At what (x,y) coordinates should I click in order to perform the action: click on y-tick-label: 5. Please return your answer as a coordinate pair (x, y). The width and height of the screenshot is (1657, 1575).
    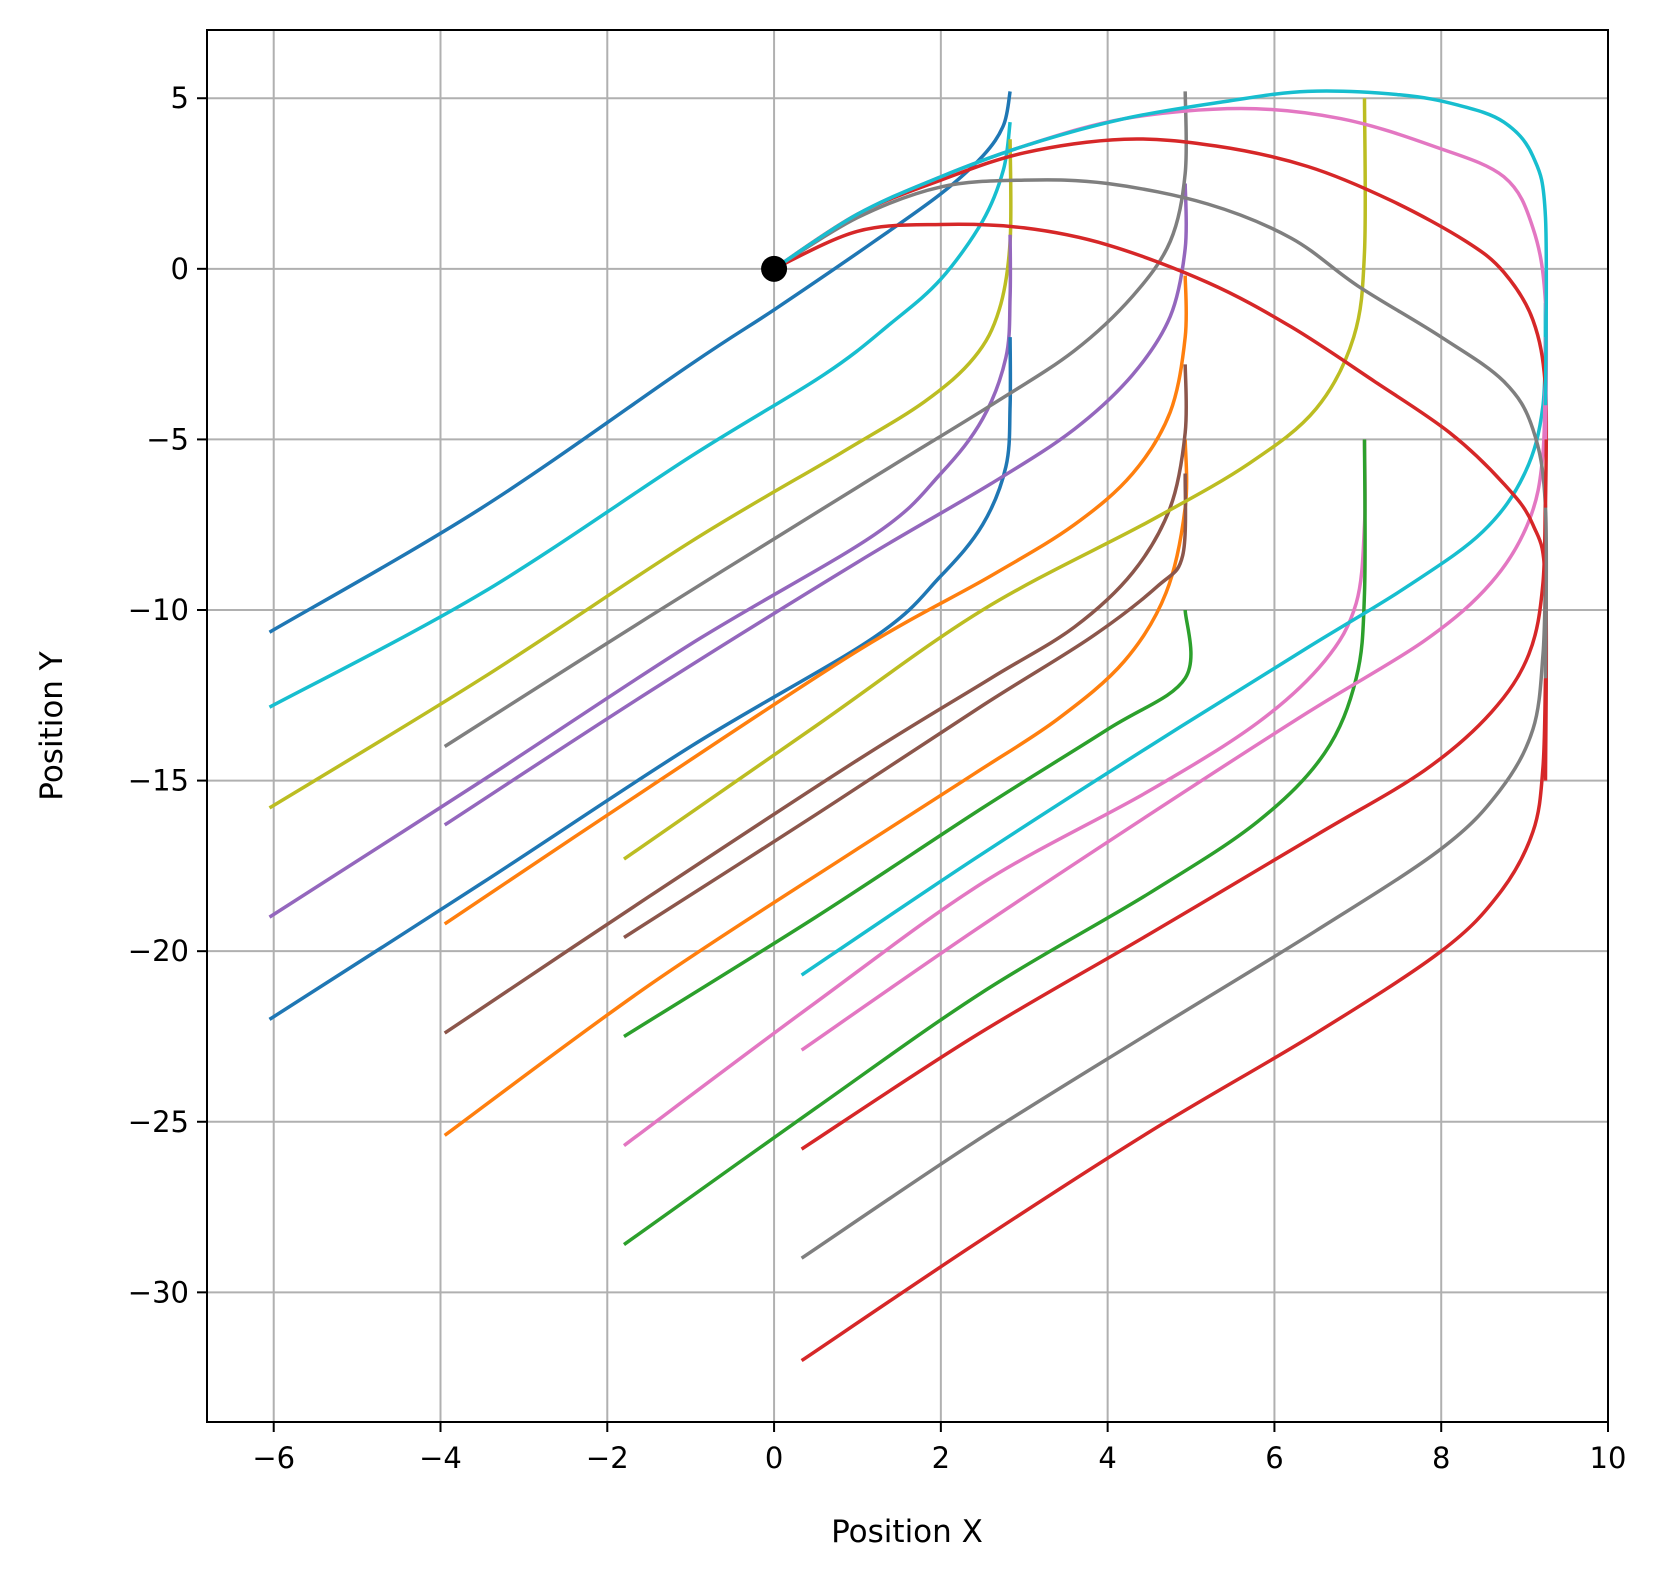
    Looking at the image, I should click on (180, 98).